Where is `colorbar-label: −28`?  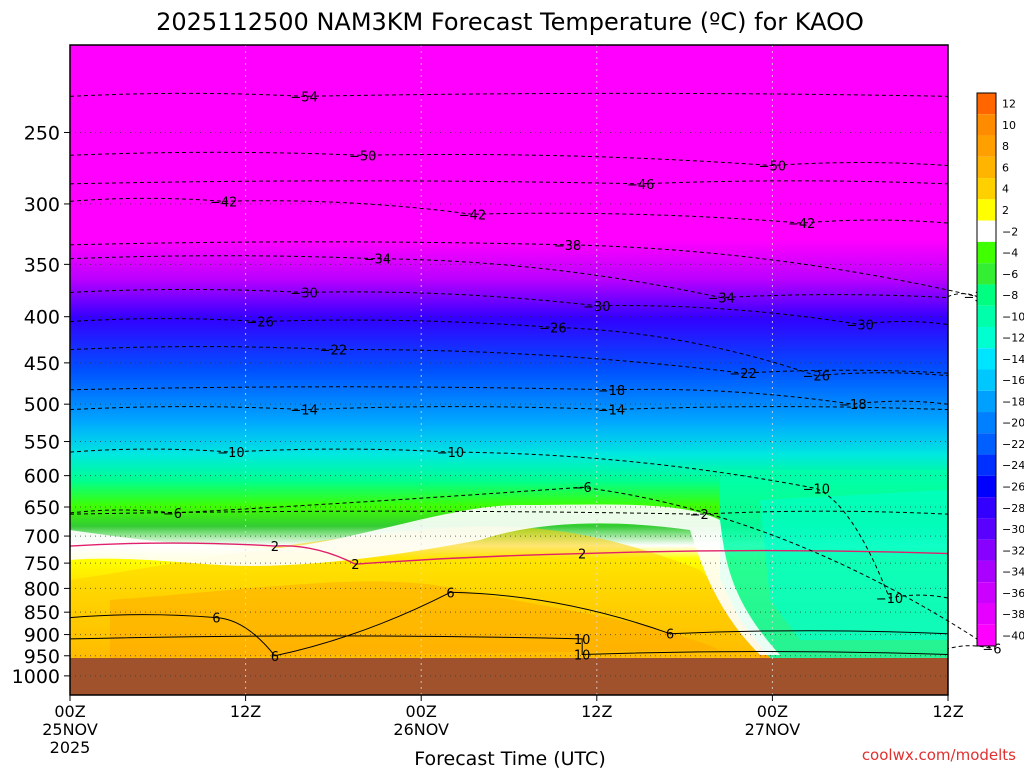
colorbar-label: −28 is located at coordinates (1013, 508).